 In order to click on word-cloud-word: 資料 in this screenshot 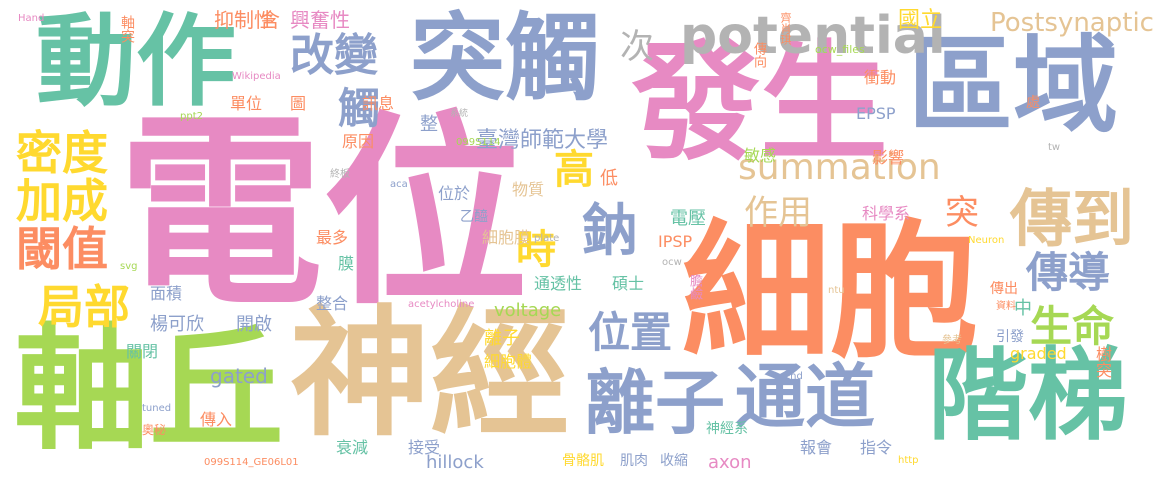, I will do `click(1006, 306)`.